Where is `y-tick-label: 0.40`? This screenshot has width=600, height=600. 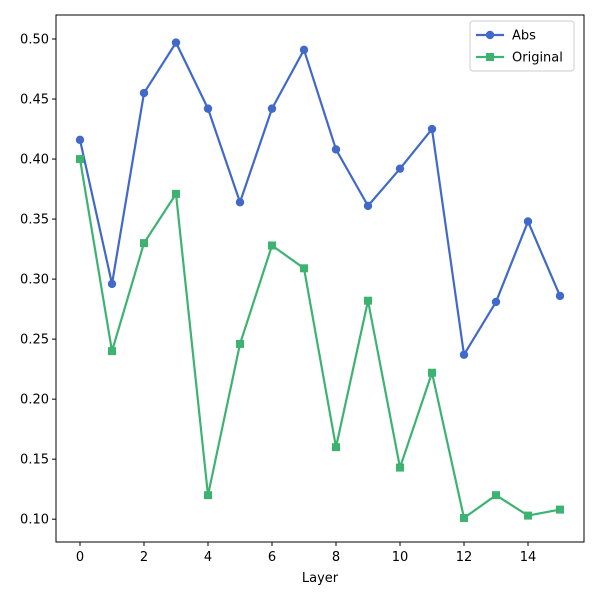 y-tick-label: 0.40 is located at coordinates (34, 160).